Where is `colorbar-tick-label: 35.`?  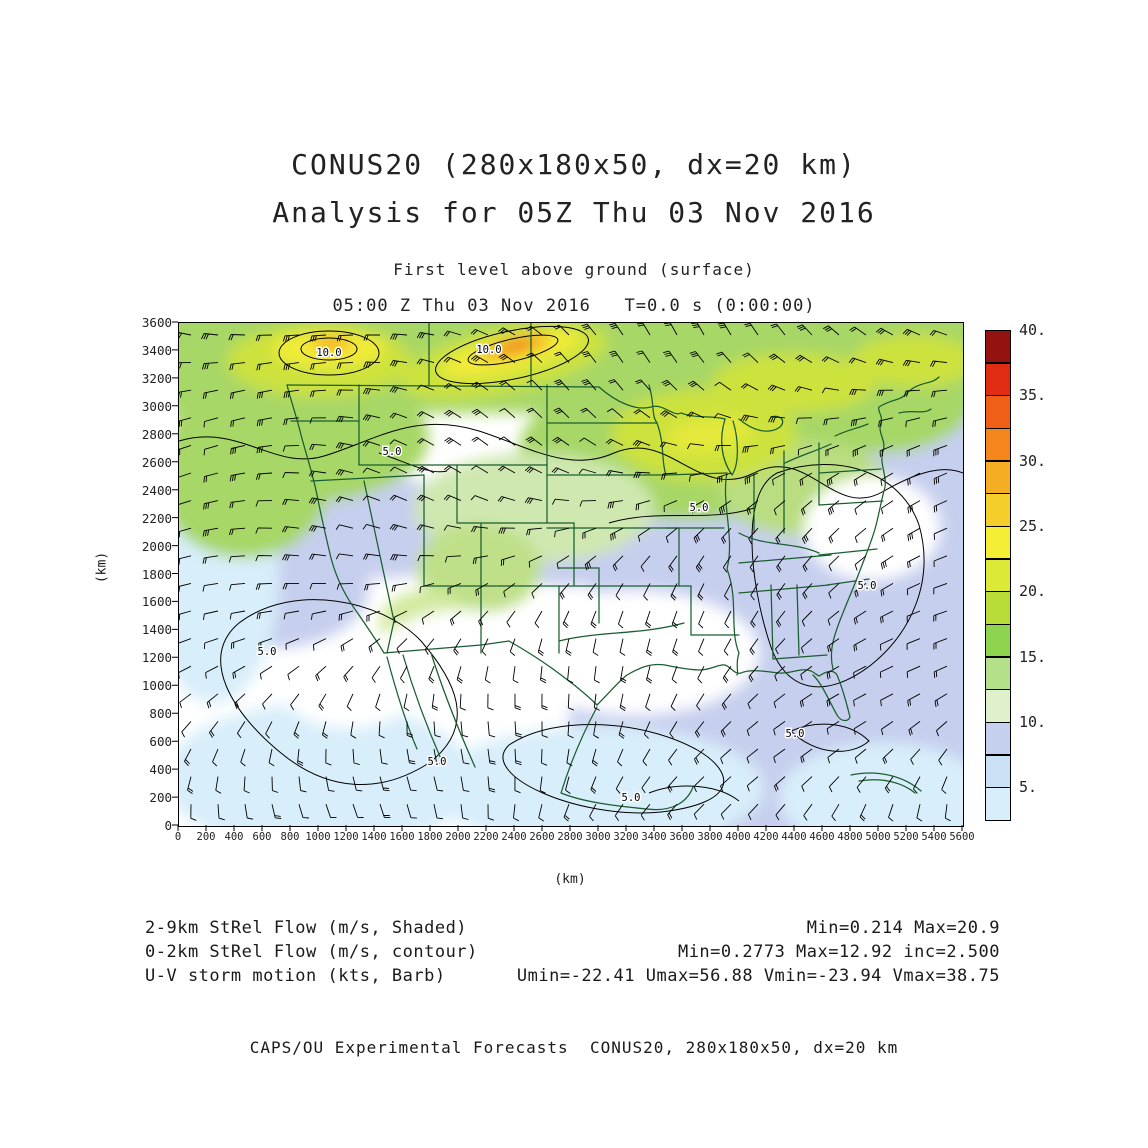 colorbar-tick-label: 35. is located at coordinates (1033, 395).